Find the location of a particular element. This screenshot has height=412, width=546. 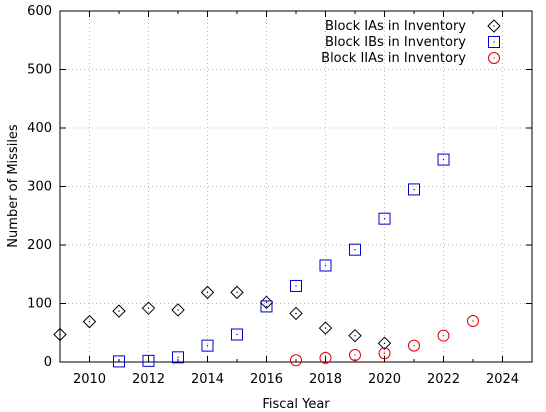

y-tick-label: 100 is located at coordinates (39, 304).